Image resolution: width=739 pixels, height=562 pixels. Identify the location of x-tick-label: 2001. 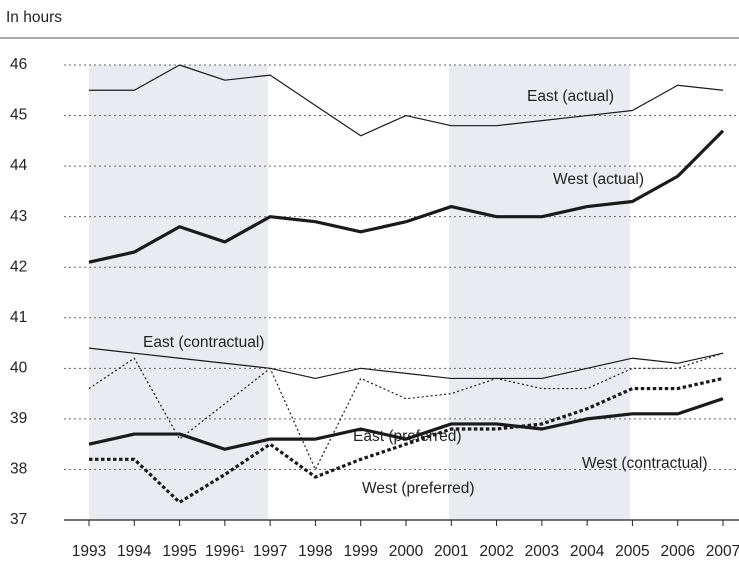
(451, 551).